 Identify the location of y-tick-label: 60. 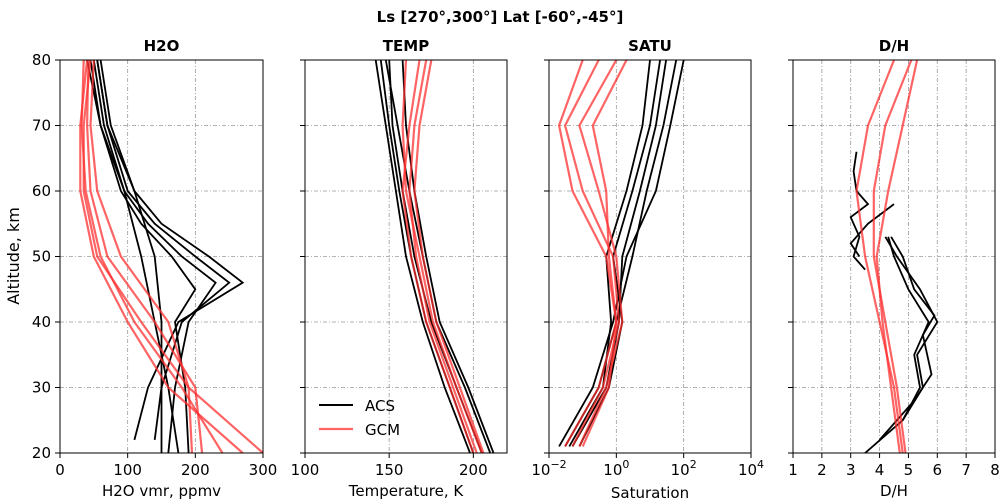
(41, 191).